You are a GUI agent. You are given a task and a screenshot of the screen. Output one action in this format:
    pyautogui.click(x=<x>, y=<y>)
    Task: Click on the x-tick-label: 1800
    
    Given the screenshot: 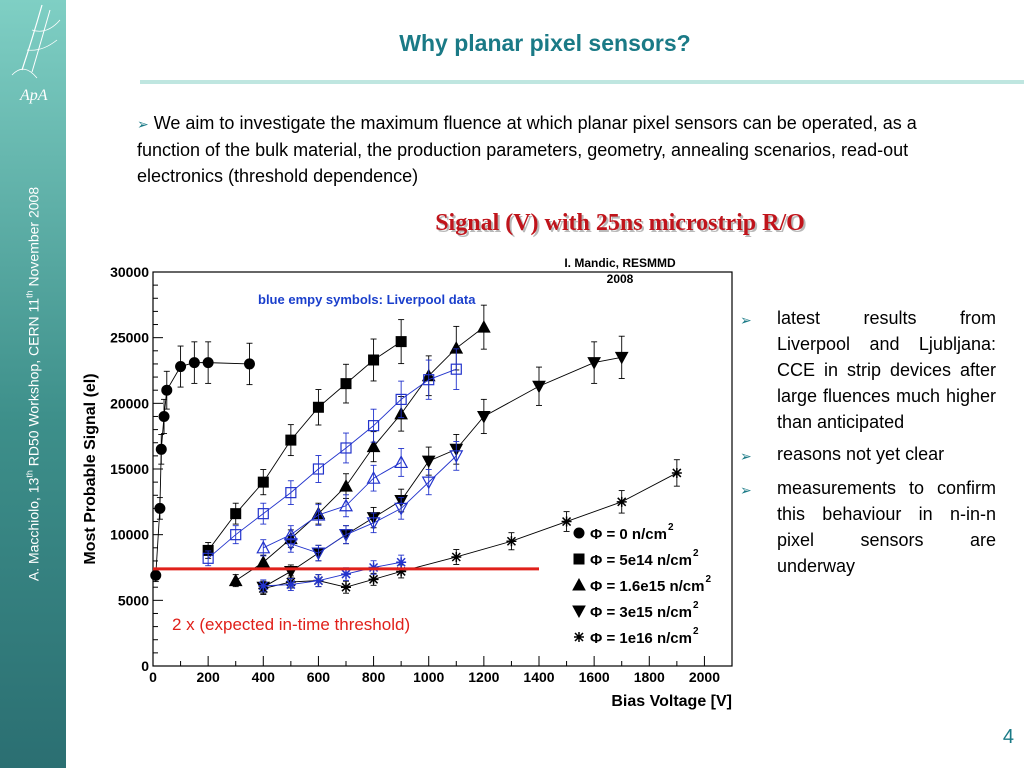 What is the action you would take?
    pyautogui.click(x=649, y=677)
    